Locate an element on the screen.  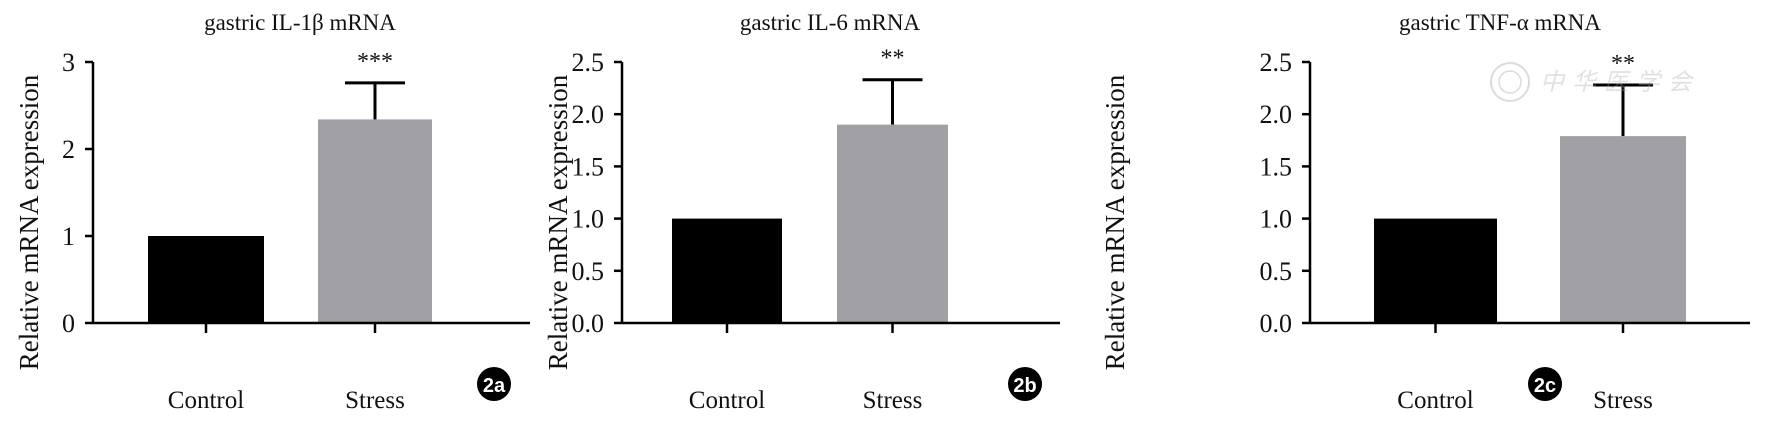
y-tick-label: 0 is located at coordinates (68, 323).